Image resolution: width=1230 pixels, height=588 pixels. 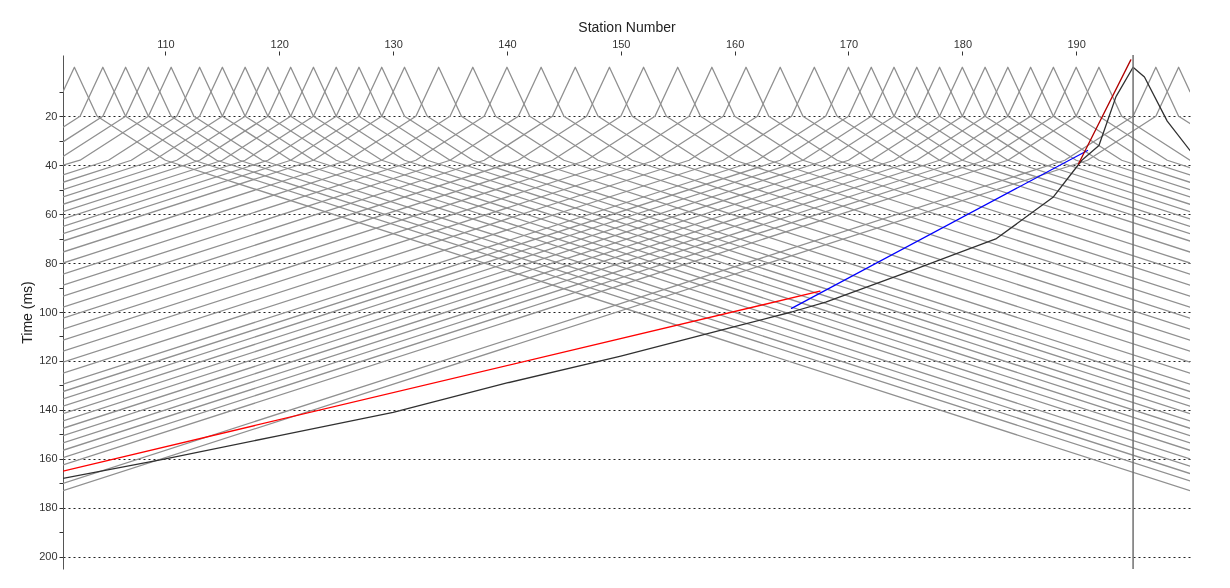 What do you see at coordinates (962, 43) in the screenshot?
I see `x-tick-label: 180` at bounding box center [962, 43].